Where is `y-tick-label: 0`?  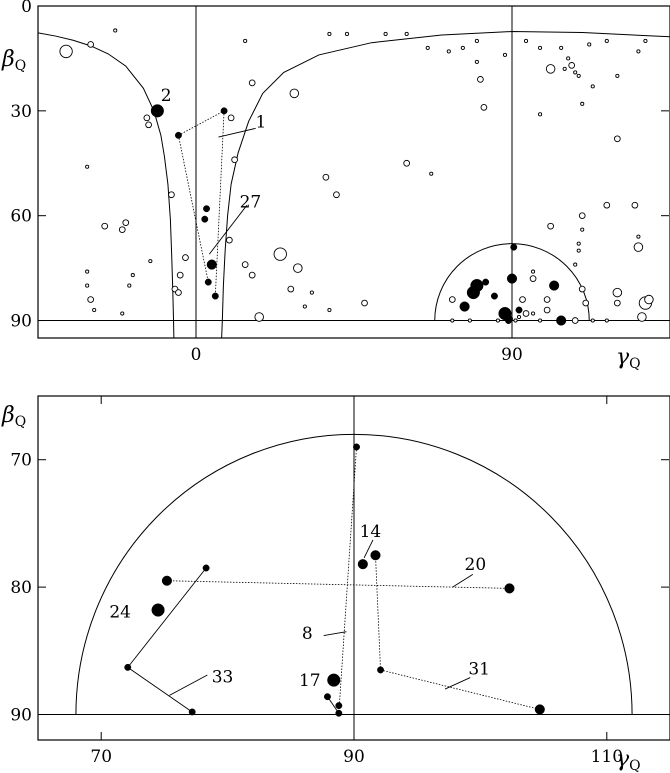
y-tick-label: 0 is located at coordinates (26, 8).